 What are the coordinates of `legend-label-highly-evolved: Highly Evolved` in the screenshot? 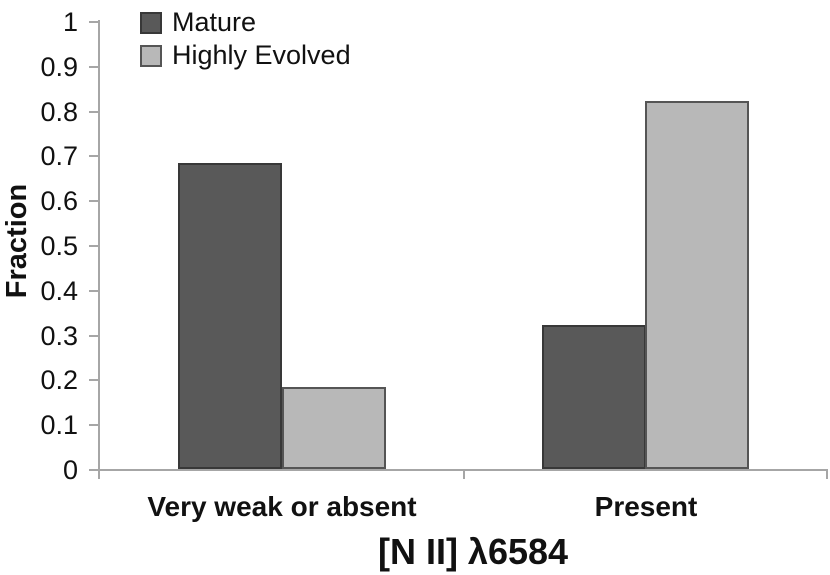 It's located at (261, 55).